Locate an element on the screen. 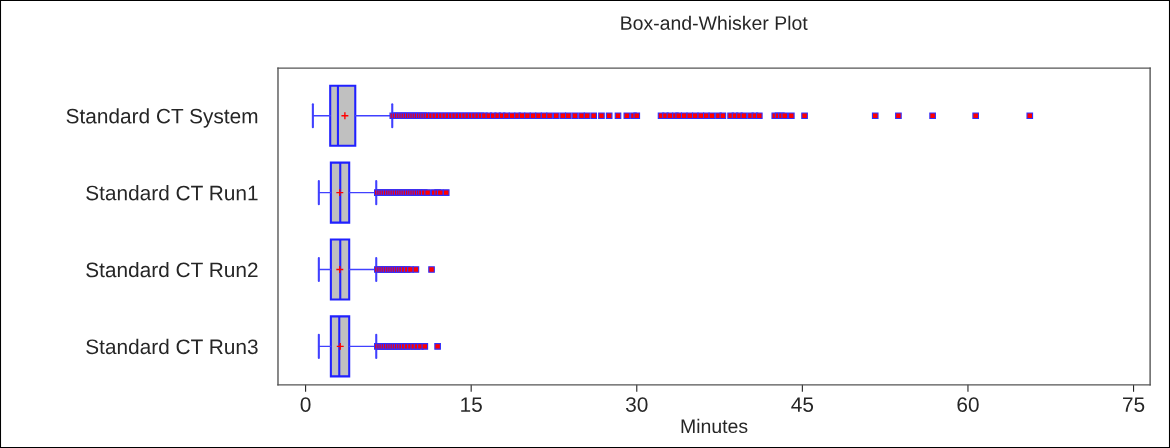  y-tick-label: Standard CT Run2 is located at coordinates (172, 269).